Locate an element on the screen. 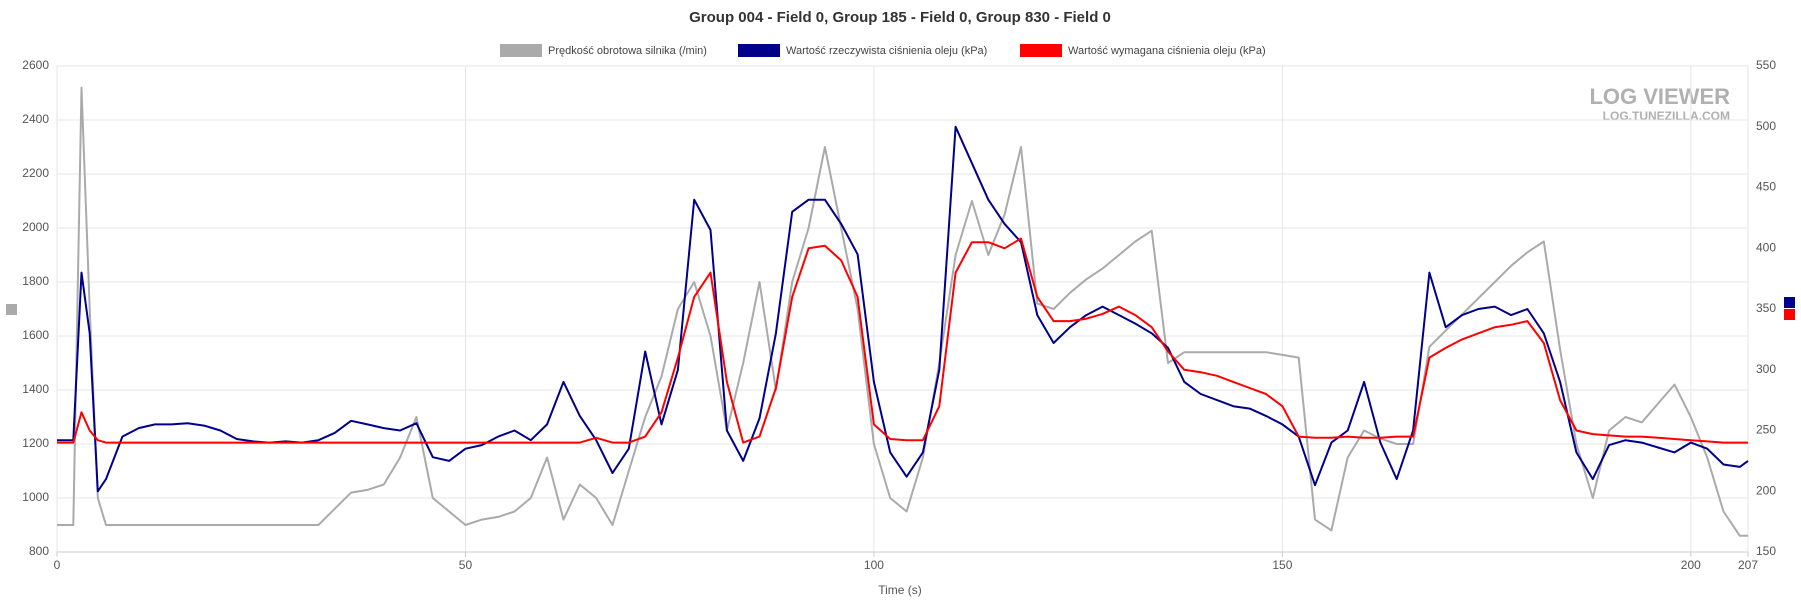 This screenshot has width=1801, height=600. y-tick-label: 1400 is located at coordinates (35, 389).